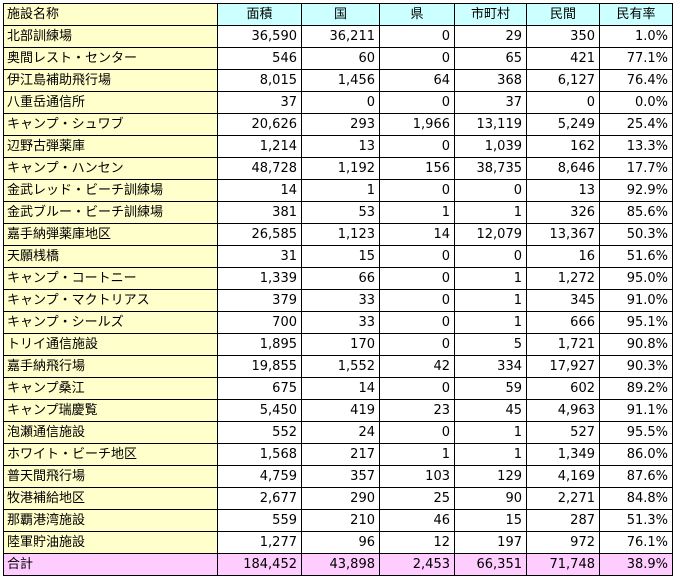 The width and height of the screenshot is (675, 576). Describe the element at coordinates (259, 102) in the screenshot. I see `cell-area: 37` at that location.